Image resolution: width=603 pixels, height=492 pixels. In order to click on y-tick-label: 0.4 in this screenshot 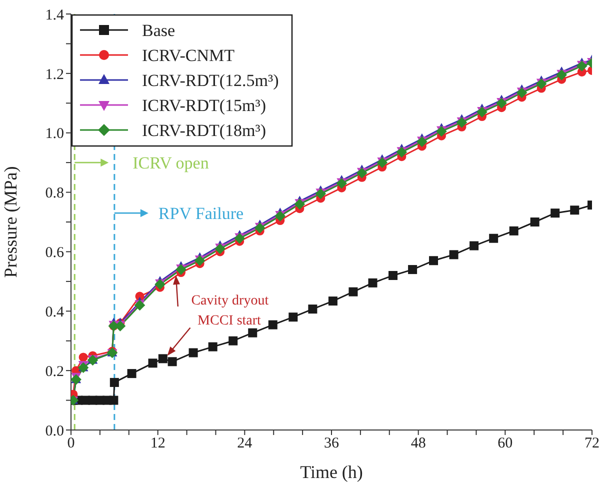, I will do `click(54, 312)`.